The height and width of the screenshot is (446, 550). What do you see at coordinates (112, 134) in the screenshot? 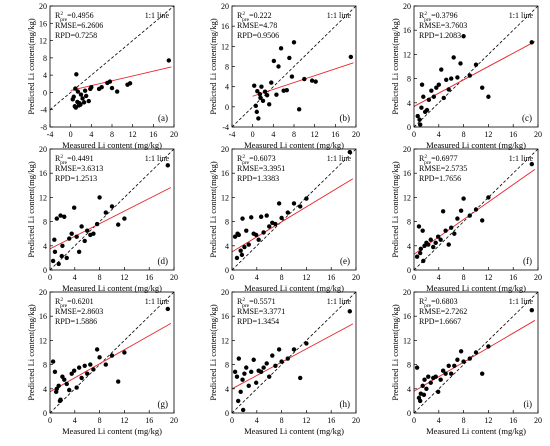
I see `x-tick-label: 8` at bounding box center [112, 134].